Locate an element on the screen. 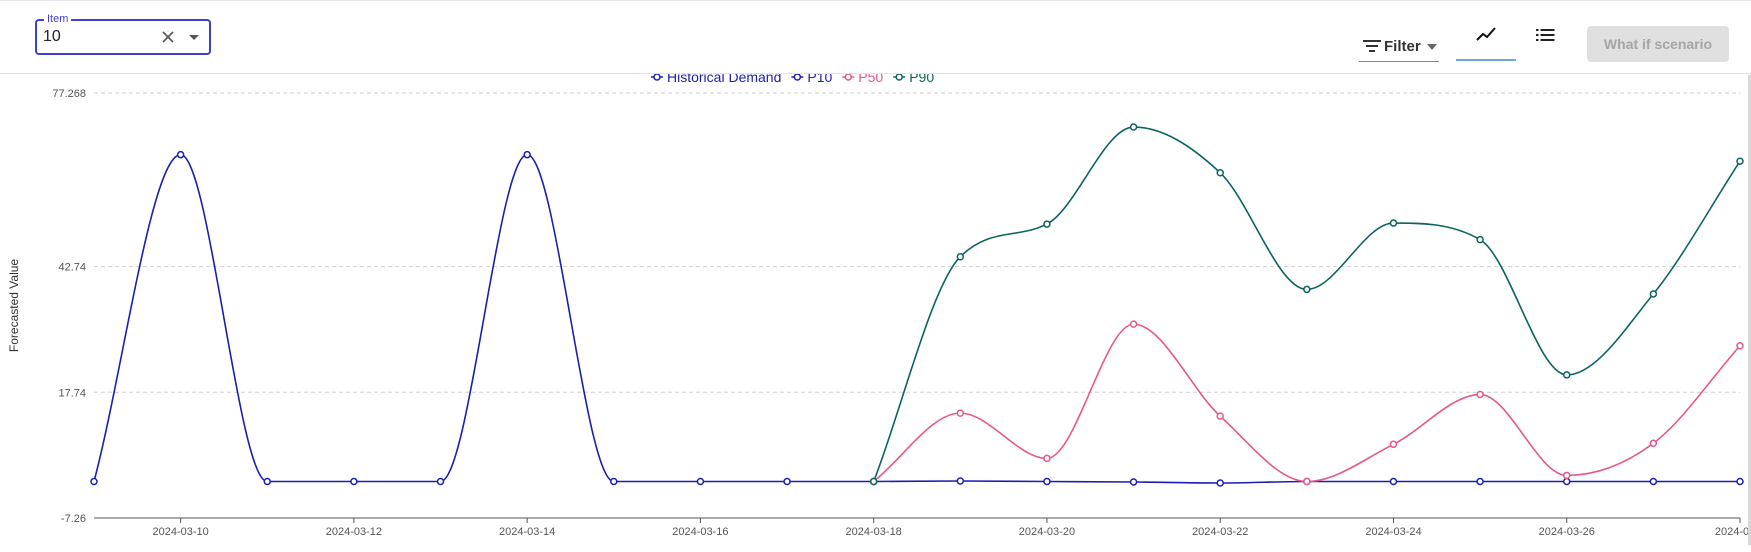 This screenshot has width=1751, height=552. legend-marker-p90 is located at coordinates (899, 77).